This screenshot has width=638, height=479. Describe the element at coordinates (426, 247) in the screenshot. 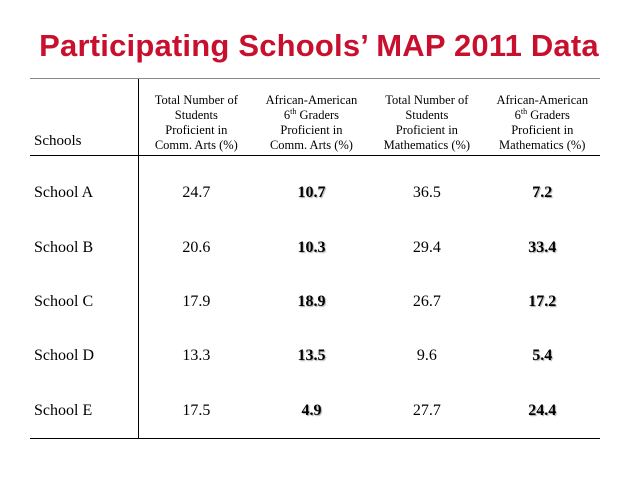

I see `total-math-value: 29.4` at that location.